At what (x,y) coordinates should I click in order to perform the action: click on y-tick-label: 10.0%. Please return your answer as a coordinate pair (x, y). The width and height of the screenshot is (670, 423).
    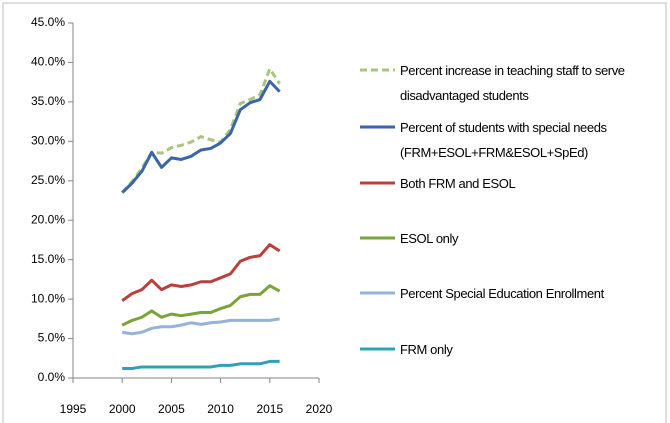
    Looking at the image, I should click on (48, 298).